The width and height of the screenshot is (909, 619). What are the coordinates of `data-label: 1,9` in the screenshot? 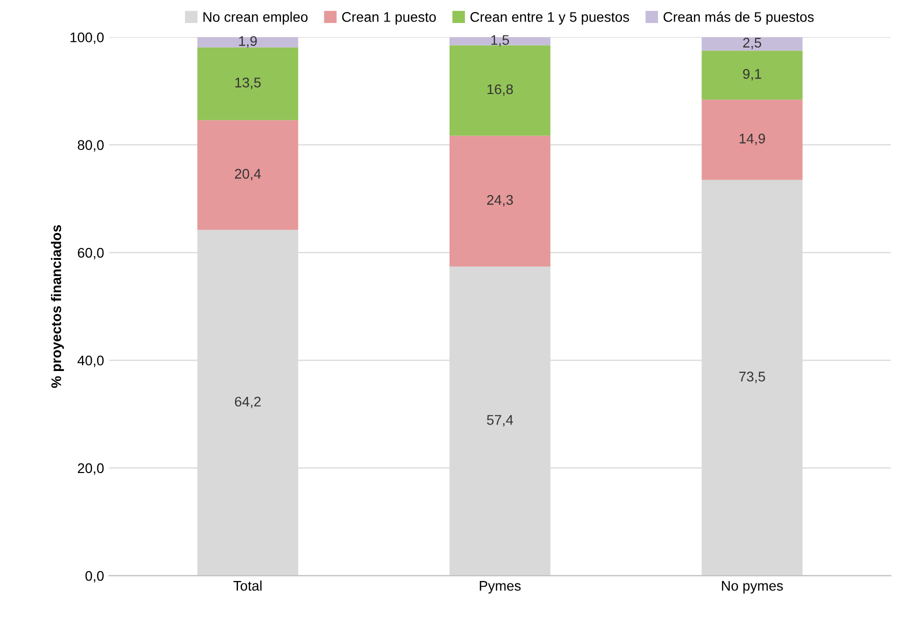 It's located at (248, 42).